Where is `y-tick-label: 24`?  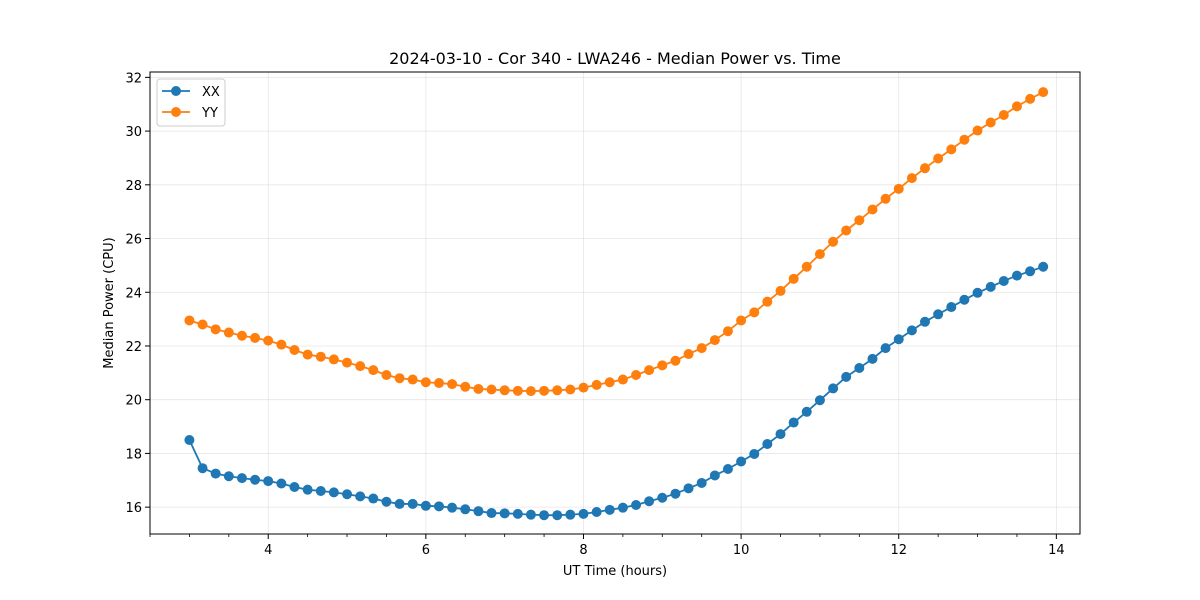 y-tick-label: 24 is located at coordinates (133, 293).